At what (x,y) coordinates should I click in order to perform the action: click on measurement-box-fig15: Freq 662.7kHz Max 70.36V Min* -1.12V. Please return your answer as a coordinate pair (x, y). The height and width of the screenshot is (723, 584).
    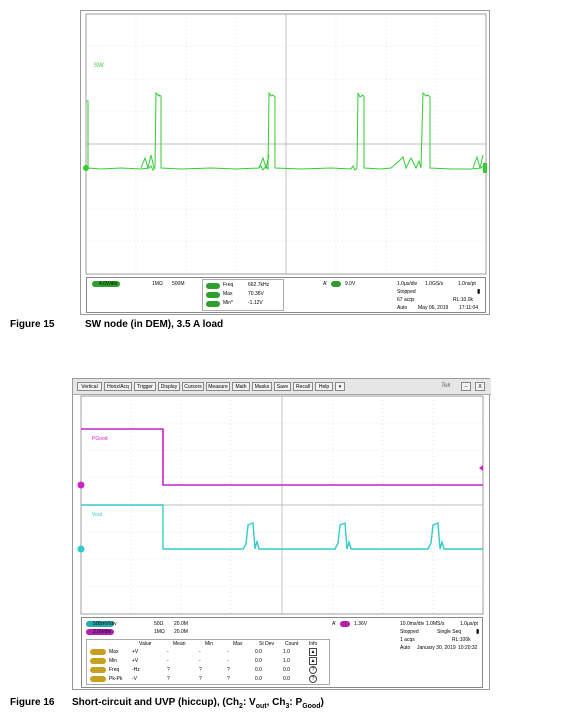
    Looking at the image, I should click on (243, 295).